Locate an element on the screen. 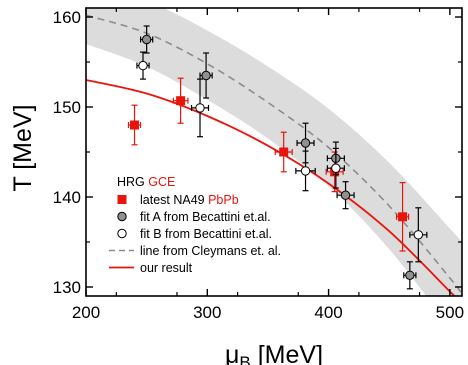 The height and width of the screenshot is (365, 468). legend-square-marker is located at coordinates (122, 199).